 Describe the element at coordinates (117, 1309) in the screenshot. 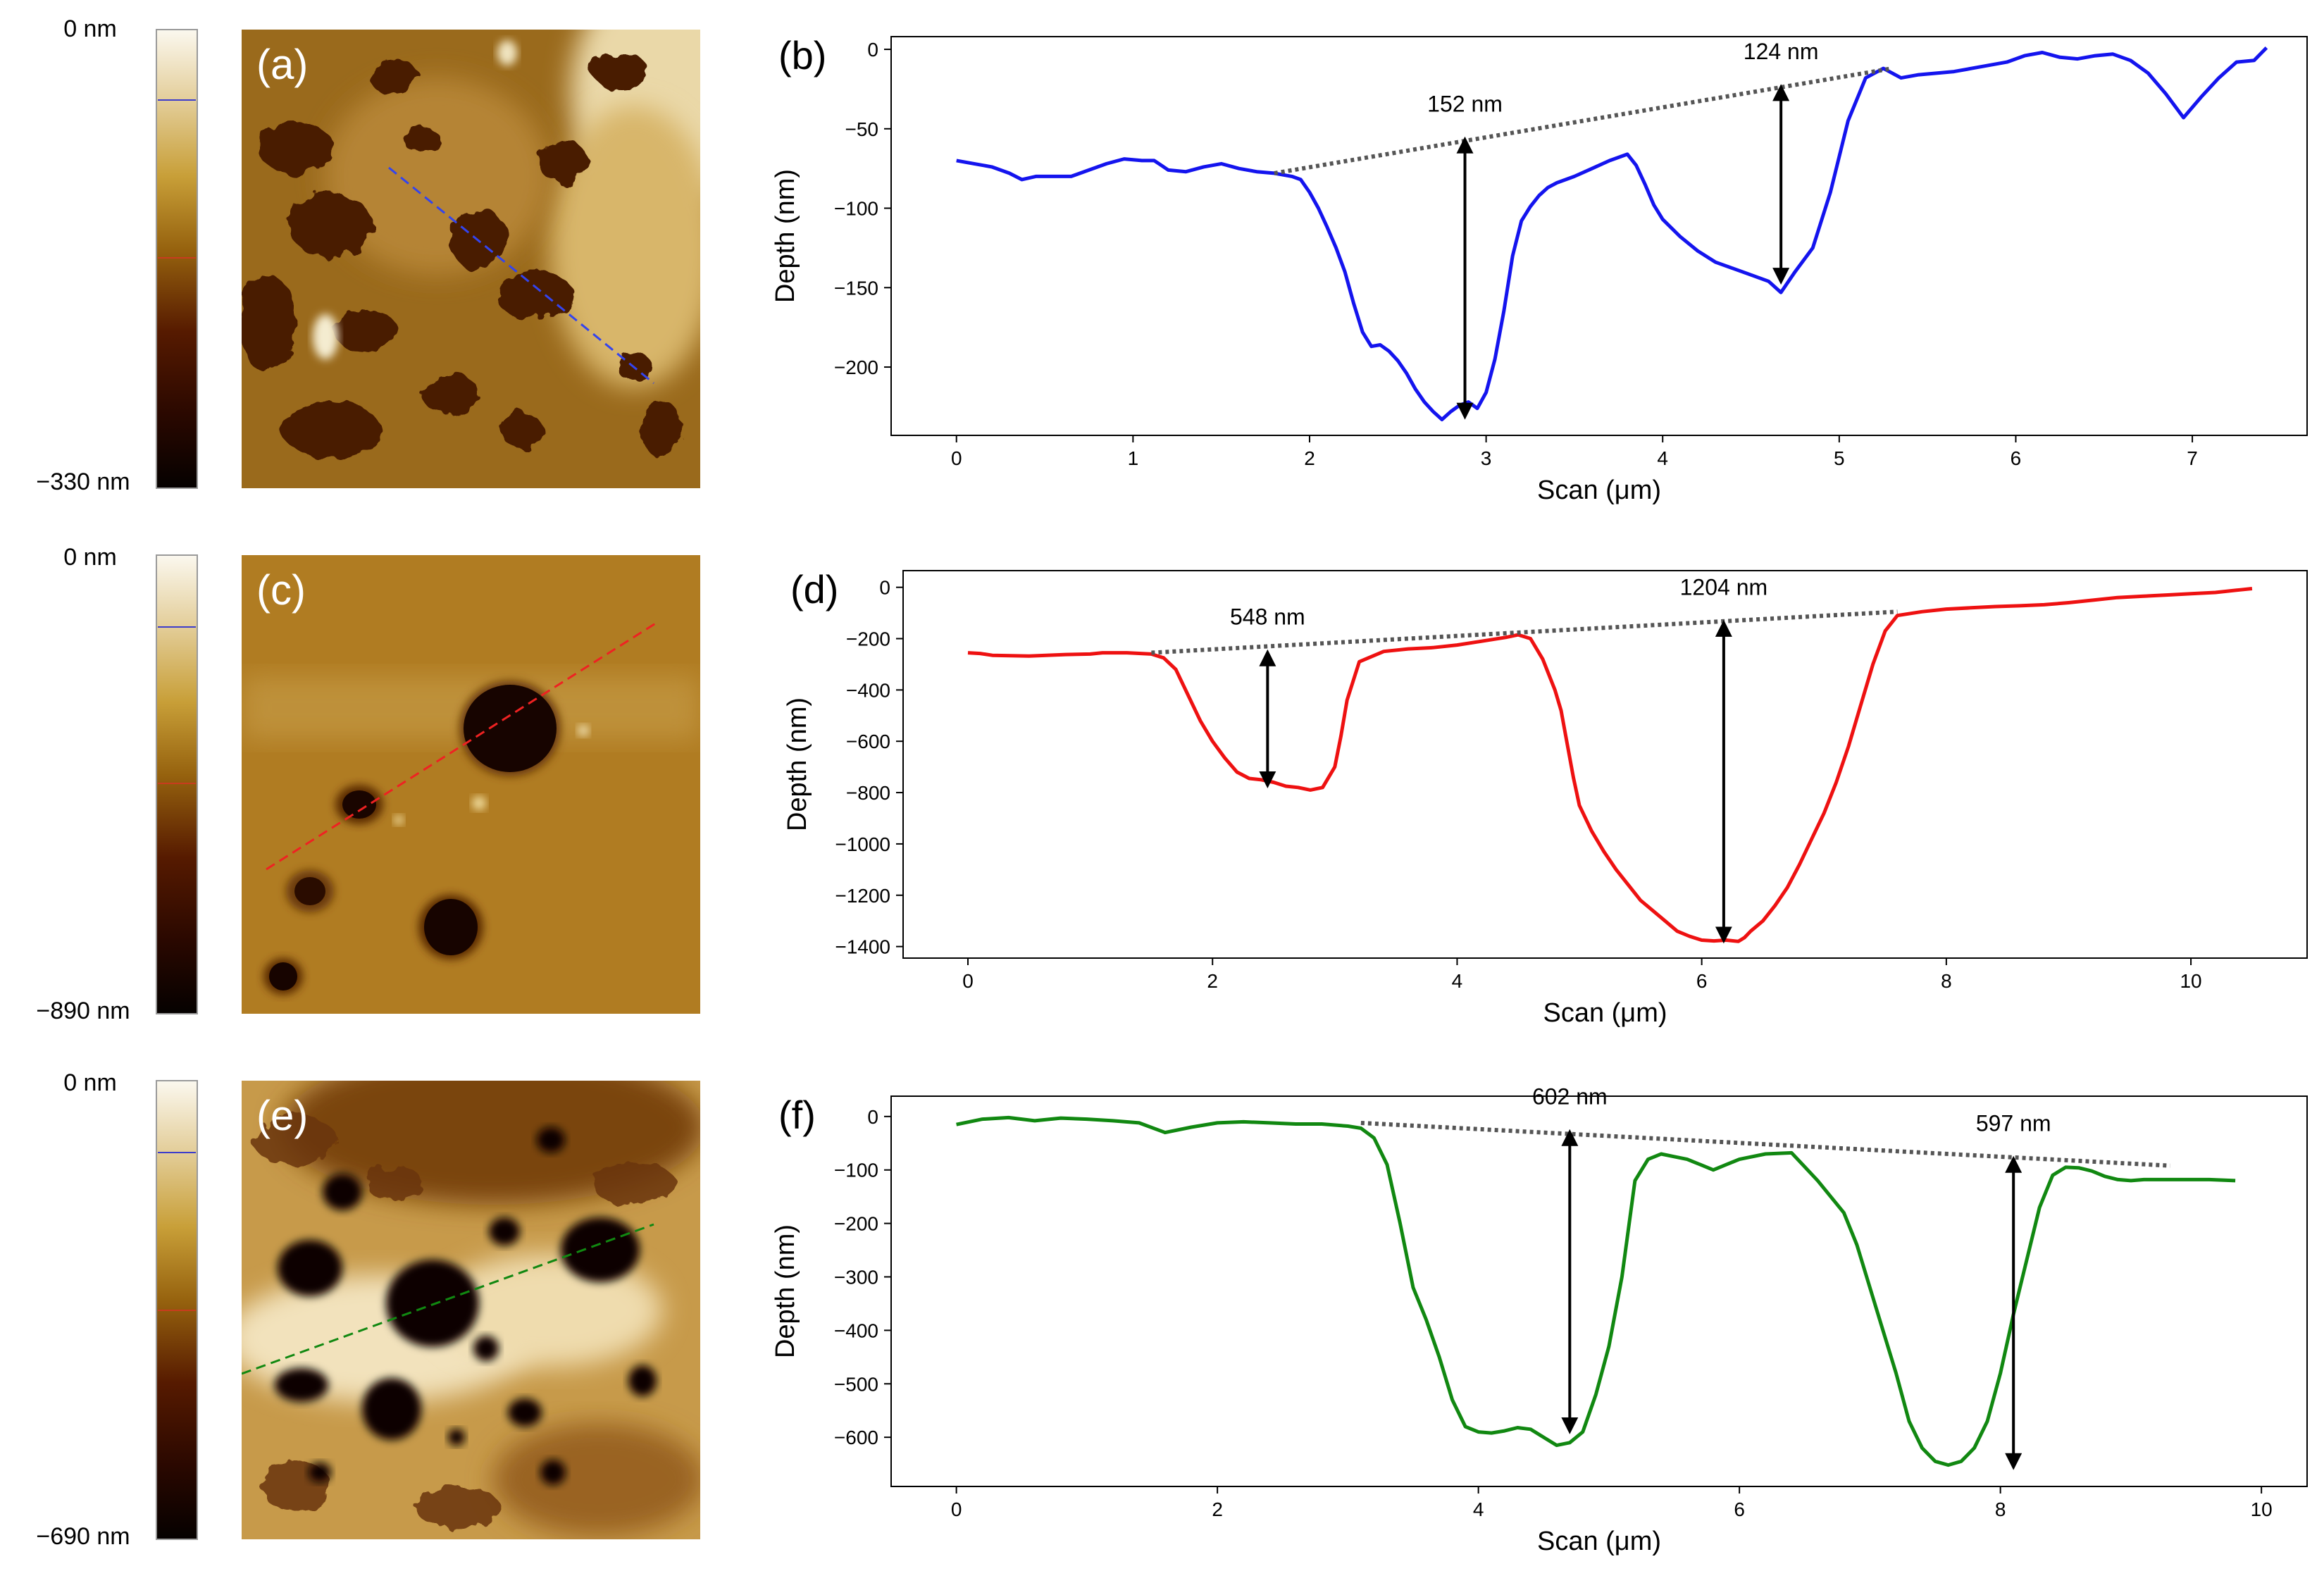

I see `colorbar-e: 0 nm −690 nm` at that location.